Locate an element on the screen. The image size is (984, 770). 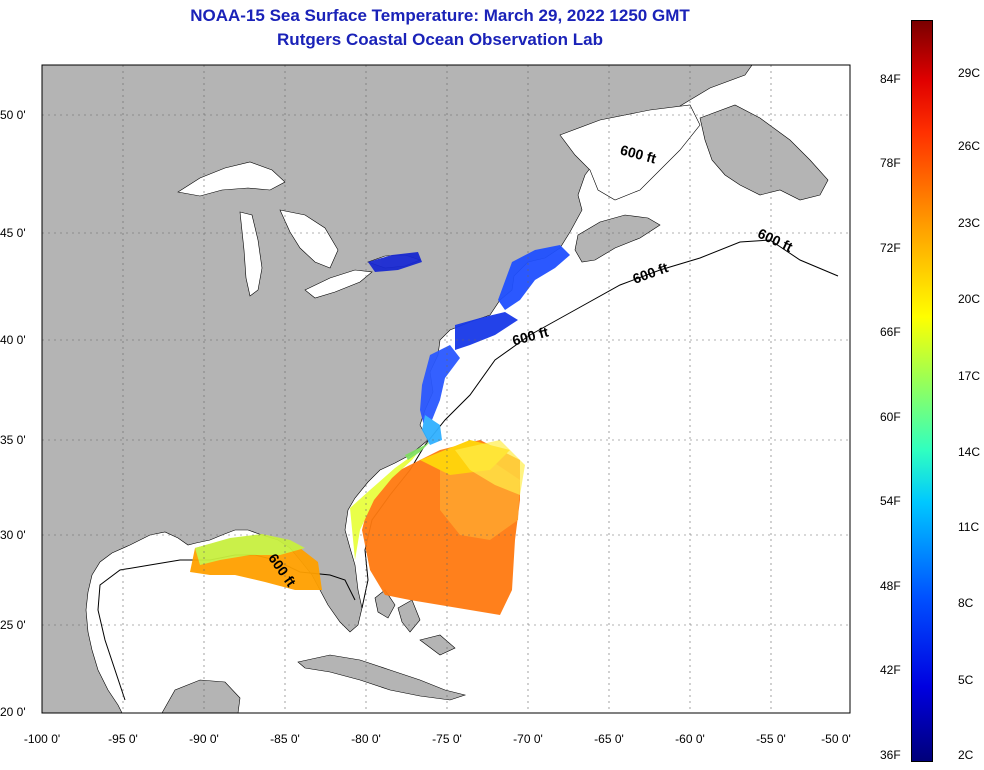
lon-label: -70 0' is located at coordinates (528, 739).